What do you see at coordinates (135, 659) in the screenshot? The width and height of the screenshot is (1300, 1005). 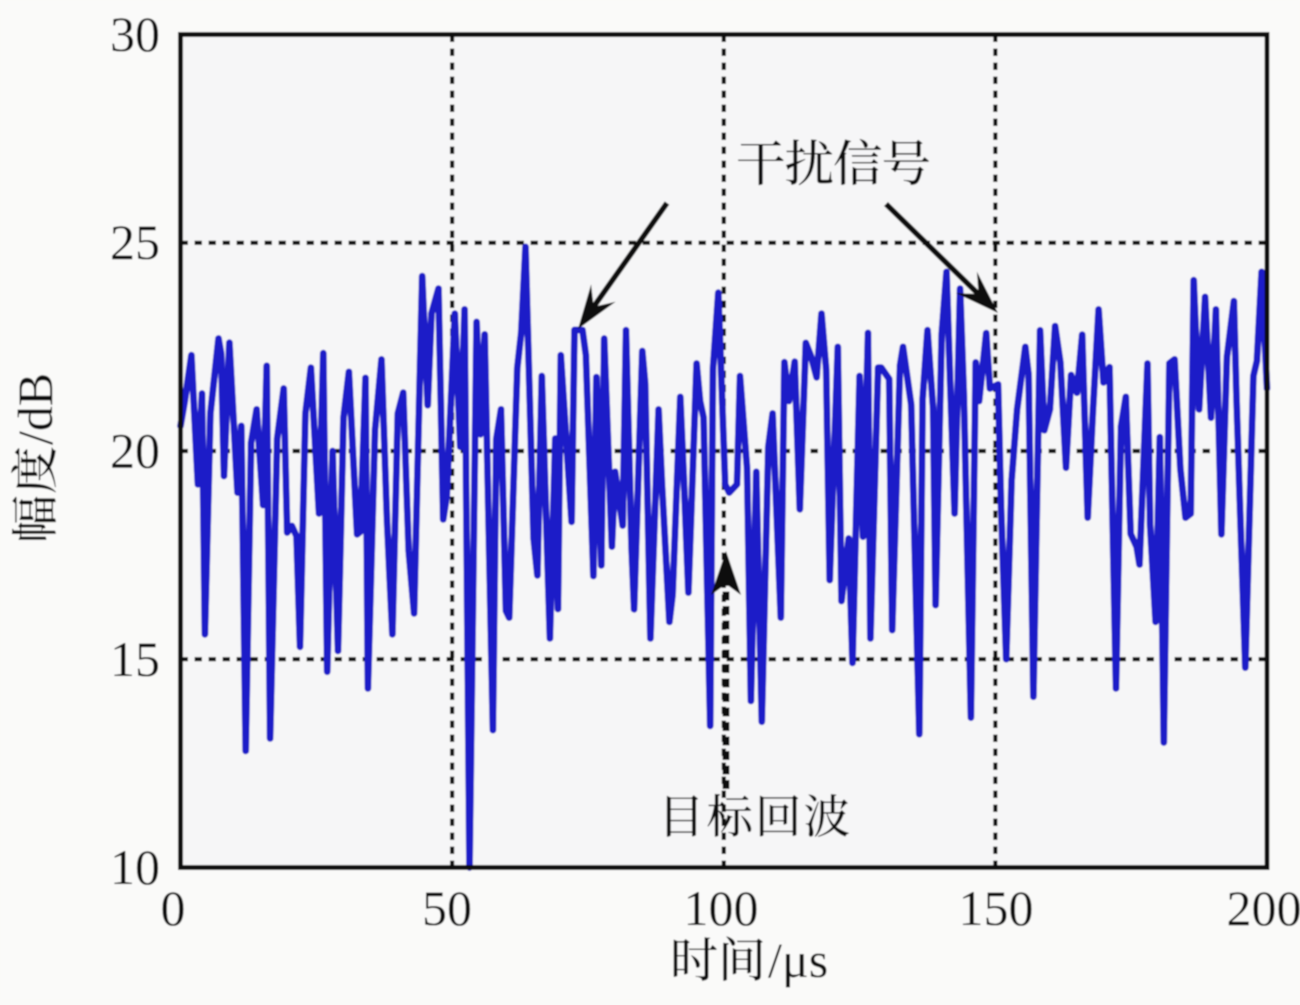 I see `svg-text: 15` at bounding box center [135, 659].